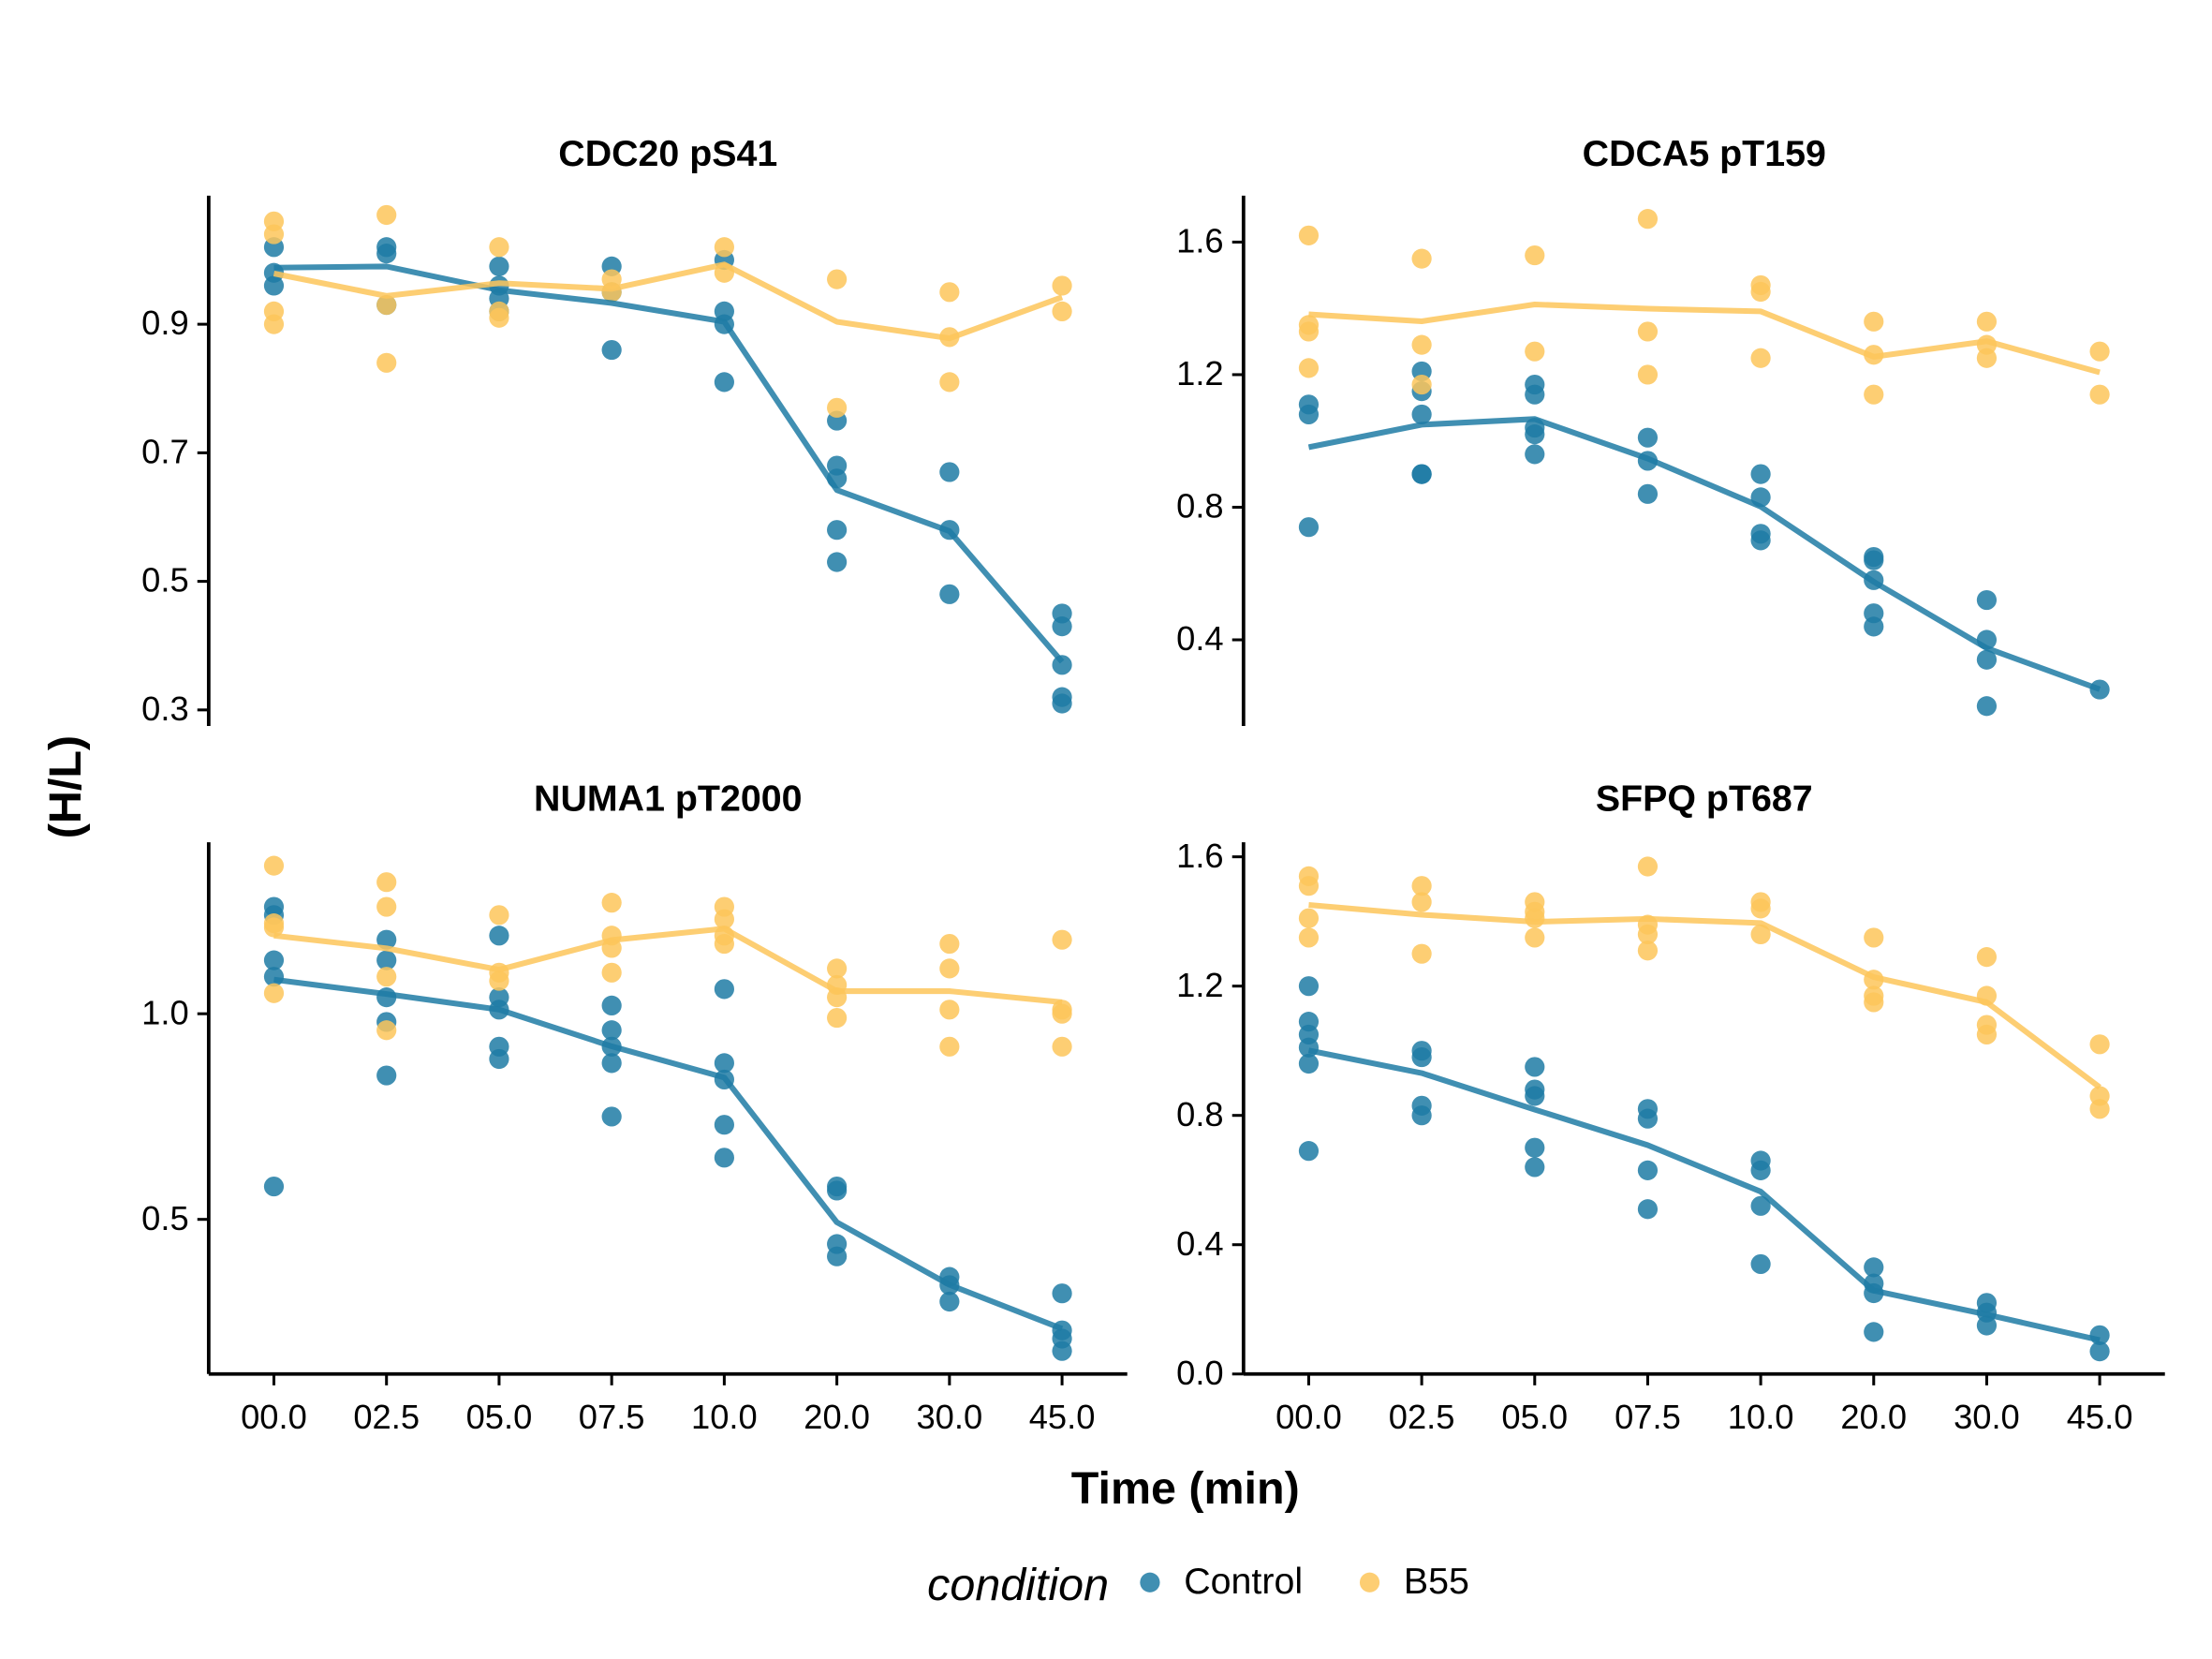  I want to click on panel-title: CDC20 pS41, so click(667, 153).